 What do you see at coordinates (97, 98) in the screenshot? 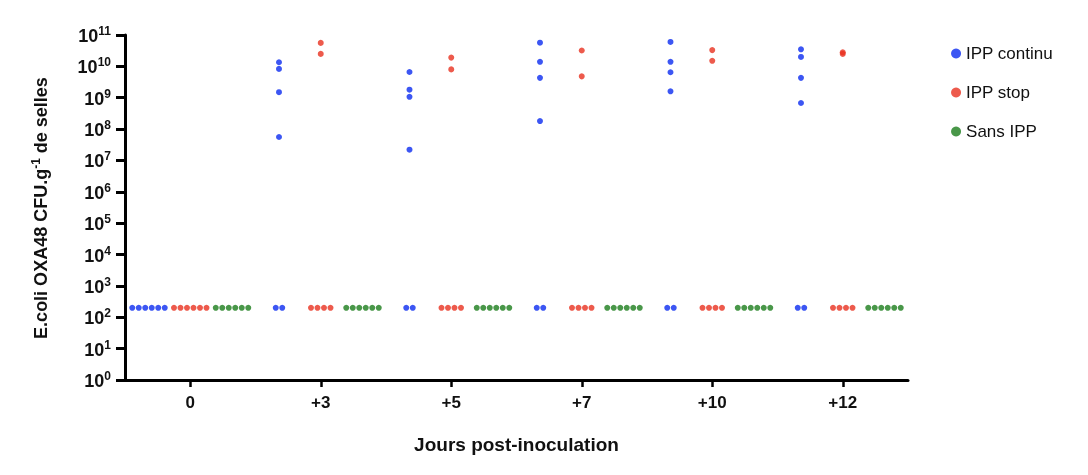
I see `y-tick-label: 10$^{9}$` at bounding box center [97, 98].